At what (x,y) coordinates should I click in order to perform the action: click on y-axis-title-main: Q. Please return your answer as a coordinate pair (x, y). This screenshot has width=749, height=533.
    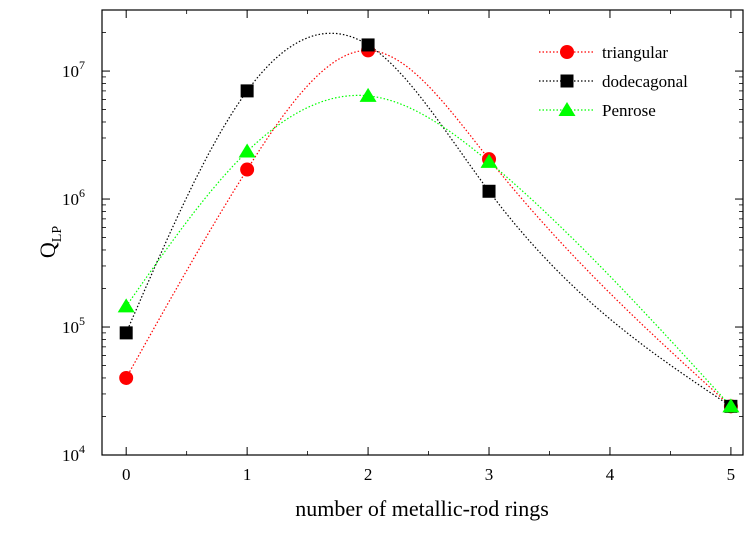
    Looking at the image, I should click on (47, 250).